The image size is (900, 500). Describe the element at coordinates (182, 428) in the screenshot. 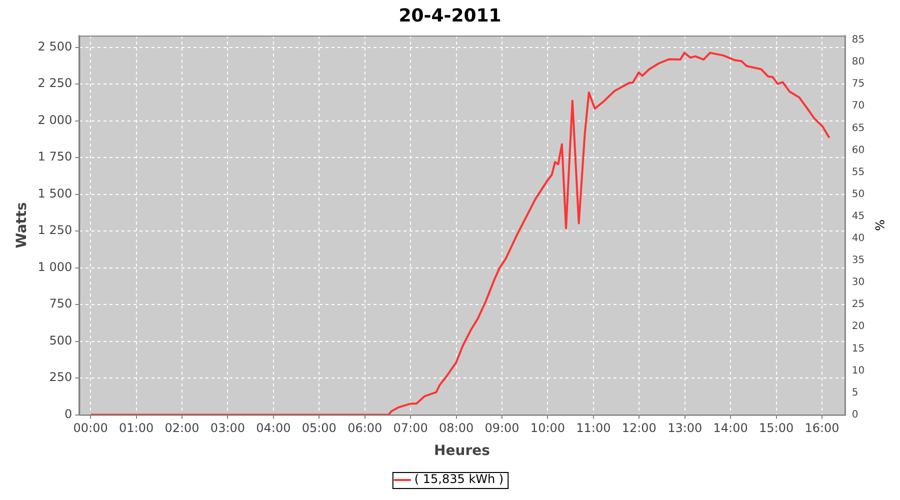

I see `x-tick-label: 02:00` at that location.